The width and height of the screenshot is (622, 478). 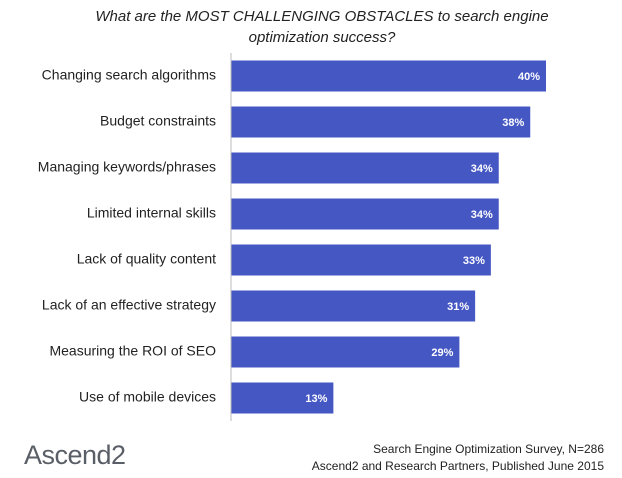 What do you see at coordinates (146, 259) in the screenshot?
I see `category-label: Lack of quality content` at bounding box center [146, 259].